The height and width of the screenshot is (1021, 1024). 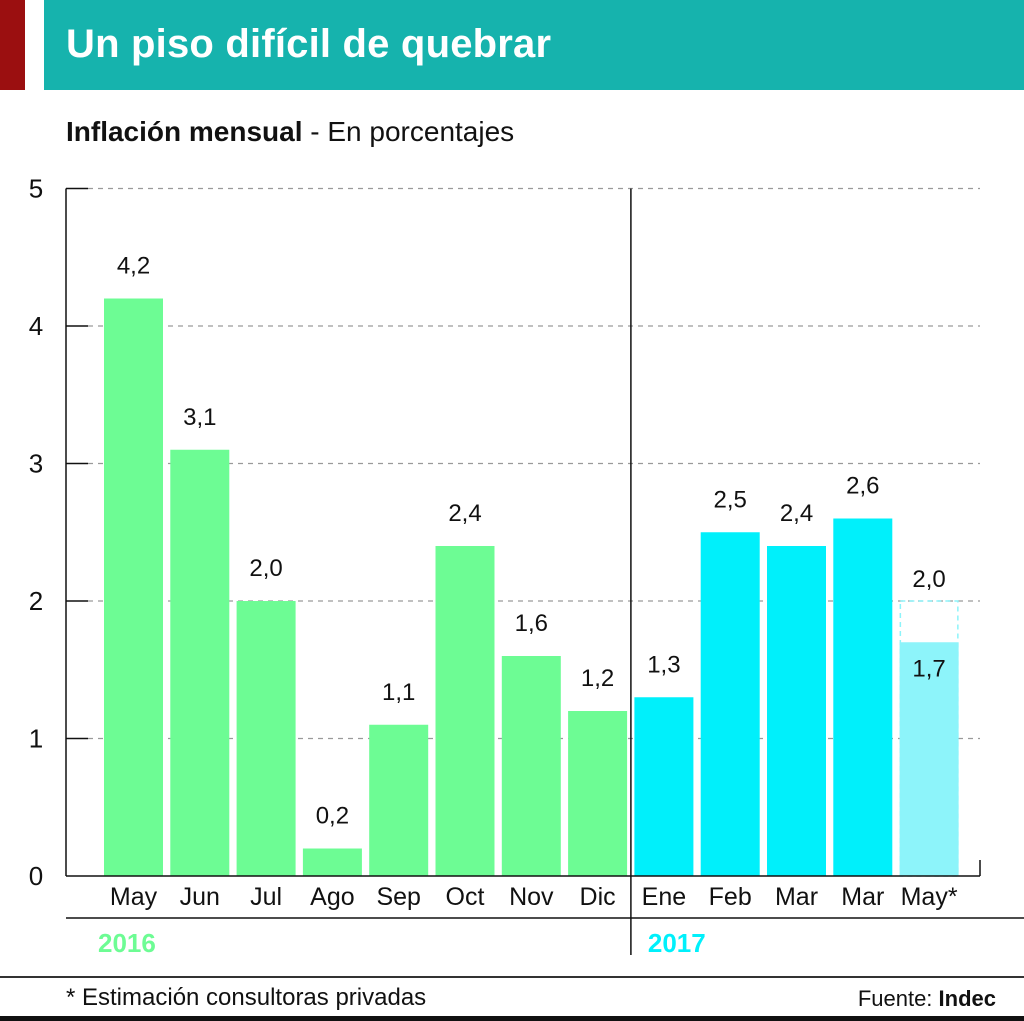 What do you see at coordinates (309, 44) in the screenshot?
I see `page-title: Un piso difícil de quebrar` at bounding box center [309, 44].